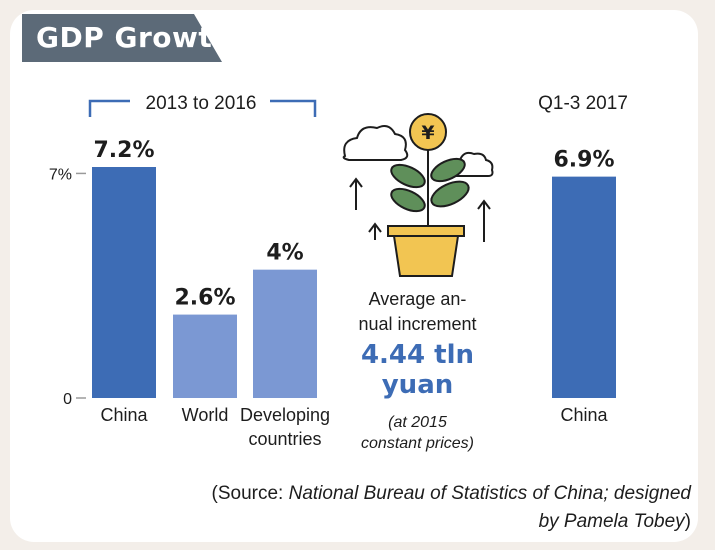 The height and width of the screenshot is (550, 715). Describe the element at coordinates (417, 312) in the screenshot. I see `average-increment-label: Average an- nual increment` at that location.